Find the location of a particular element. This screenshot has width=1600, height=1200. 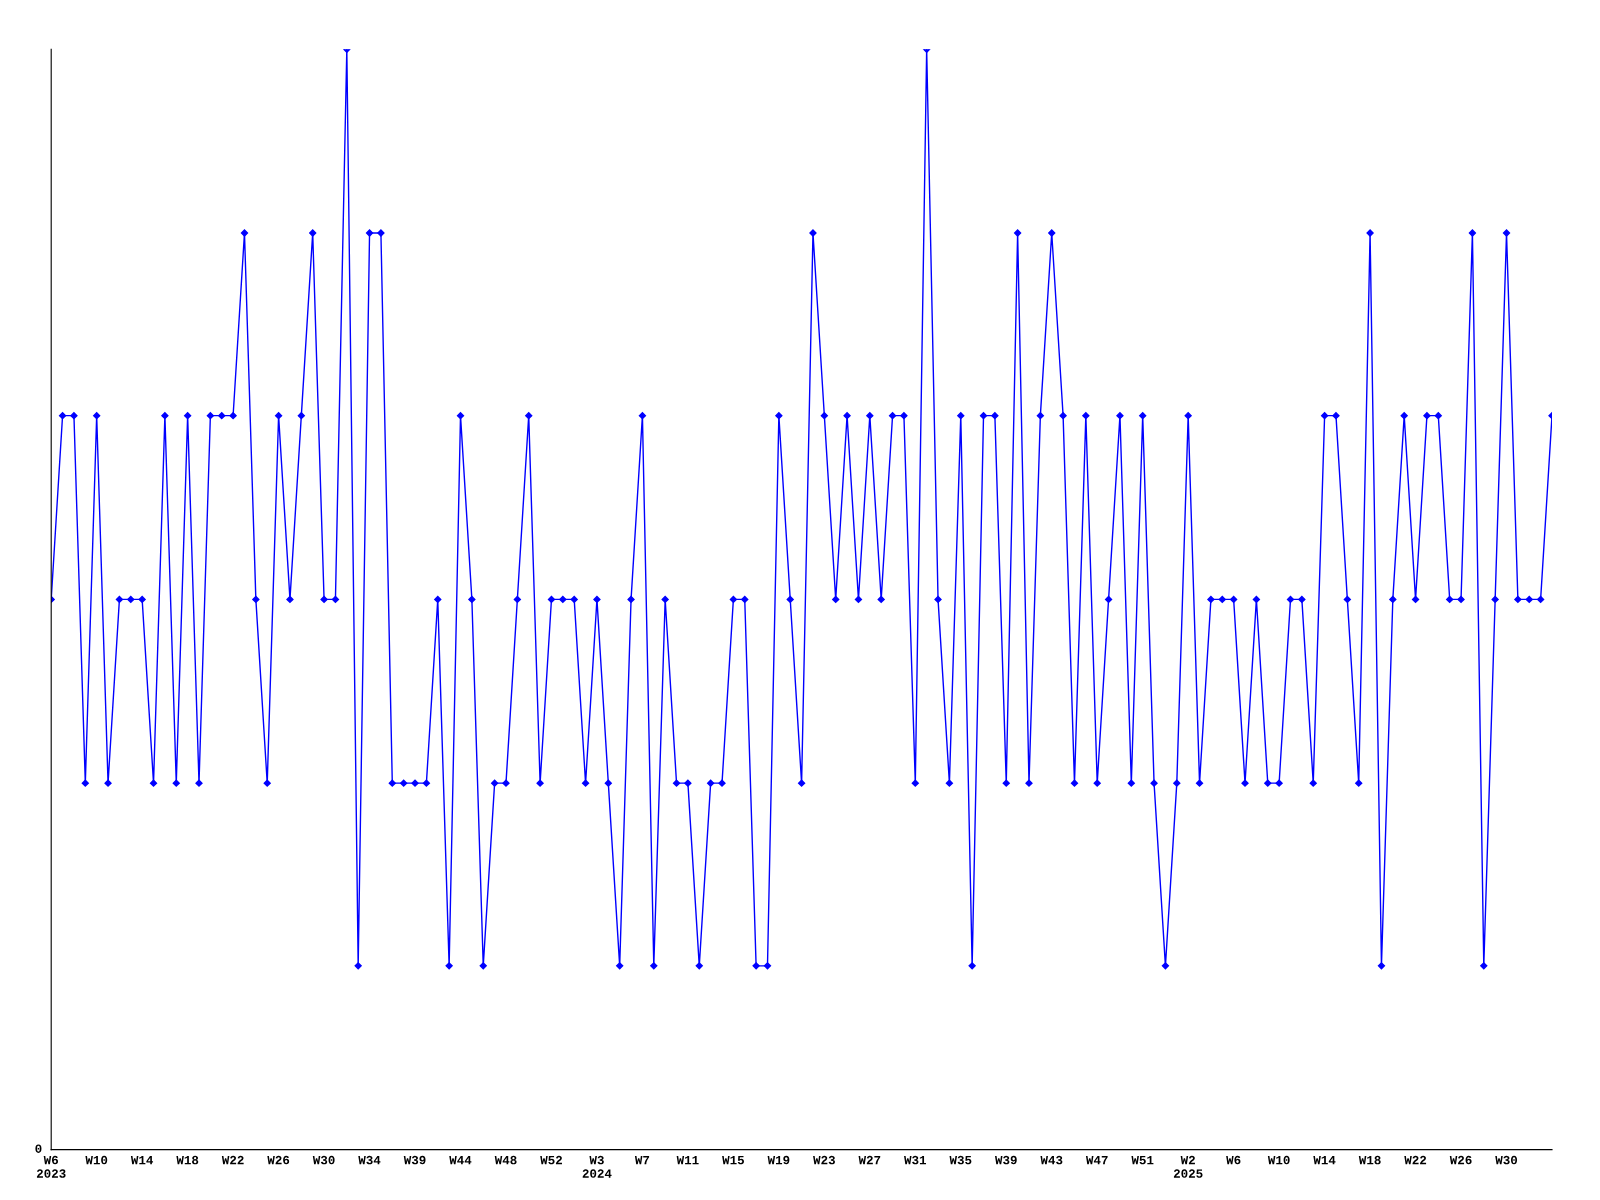

x-tick-label: W43 is located at coordinates (1051, 1160).